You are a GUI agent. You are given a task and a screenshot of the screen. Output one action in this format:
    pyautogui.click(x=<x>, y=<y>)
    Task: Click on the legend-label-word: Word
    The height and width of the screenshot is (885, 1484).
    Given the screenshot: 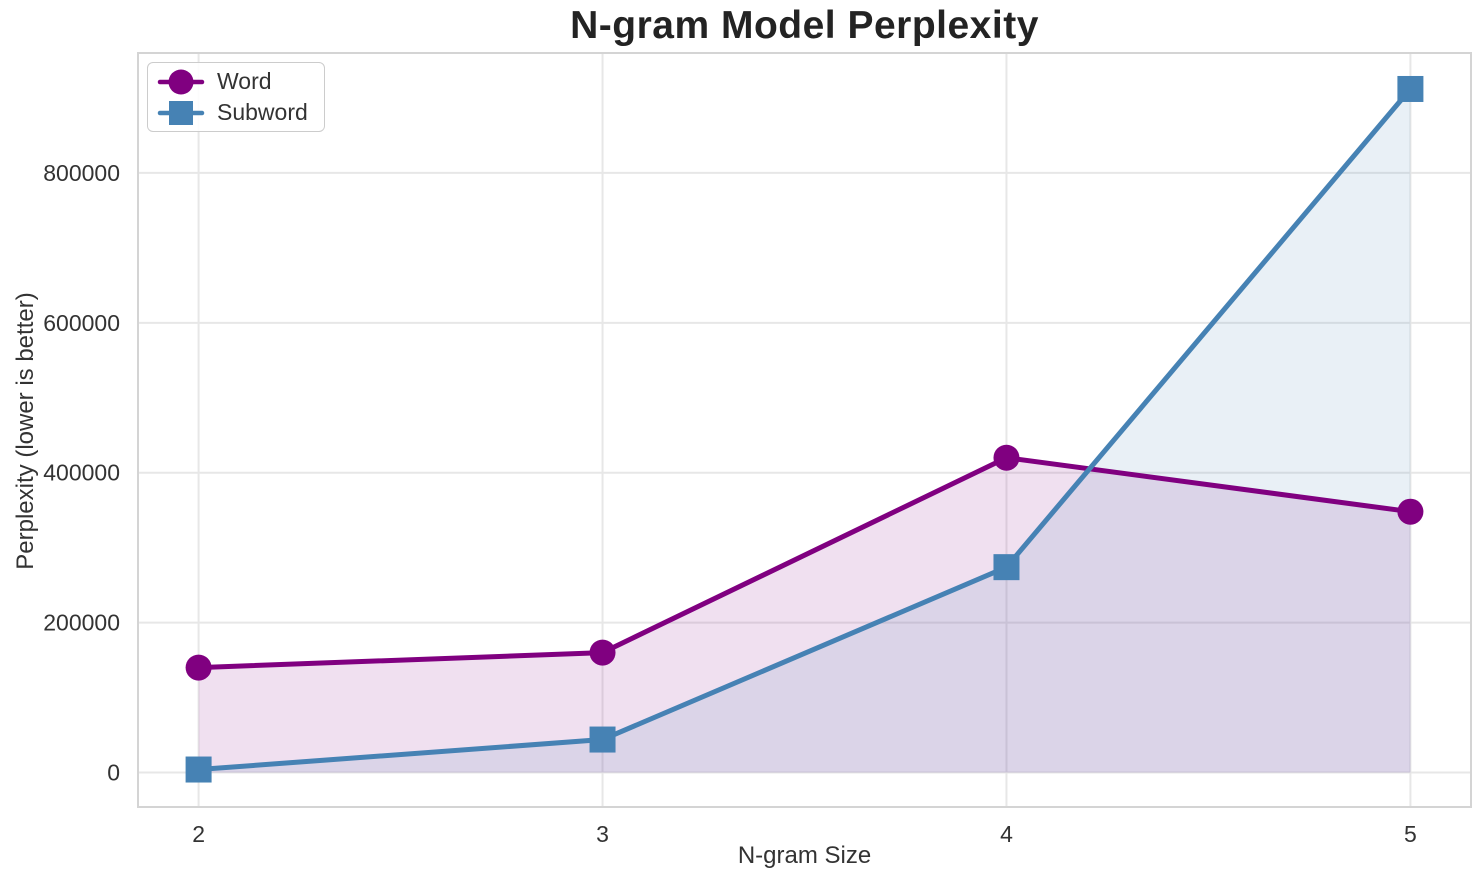 What is the action you would take?
    pyautogui.click(x=244, y=81)
    